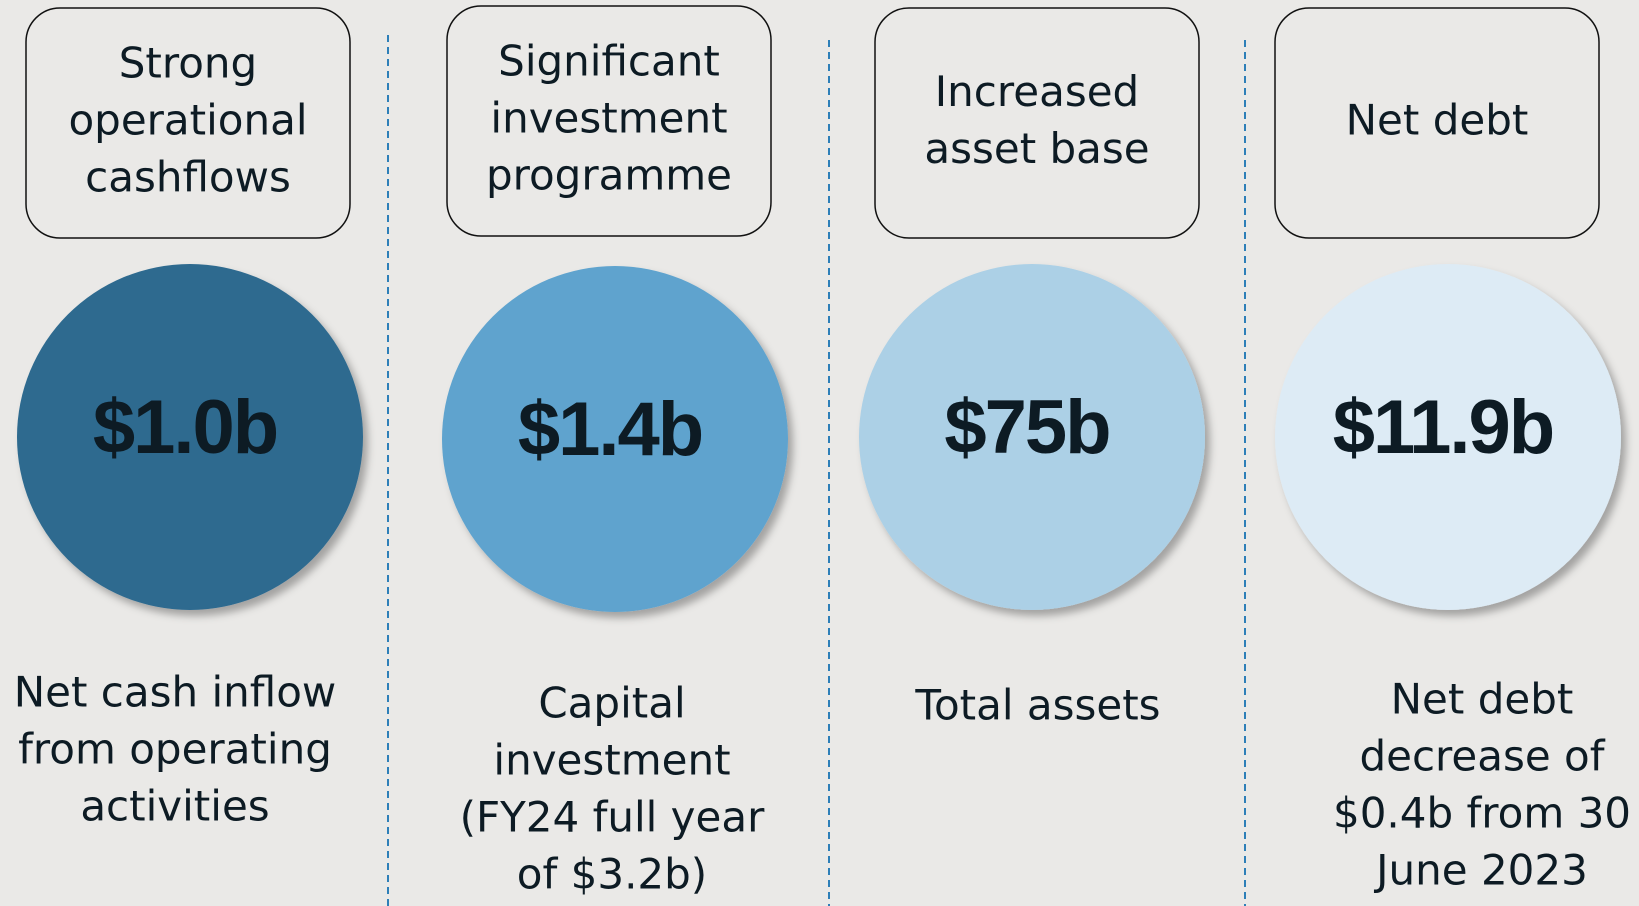 The image size is (1639, 906). I want to click on value-text: $1.4b, so click(610, 429).